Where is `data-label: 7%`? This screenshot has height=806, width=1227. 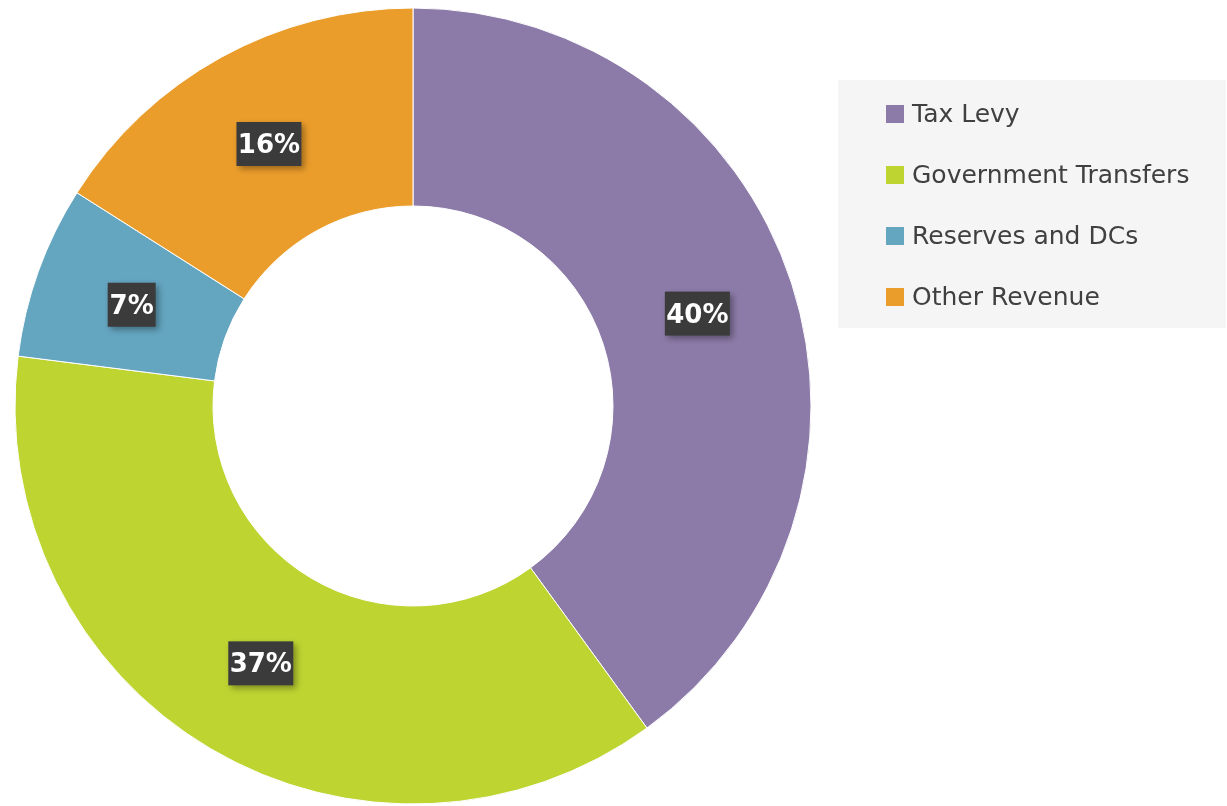
data-label: 7% is located at coordinates (131, 304).